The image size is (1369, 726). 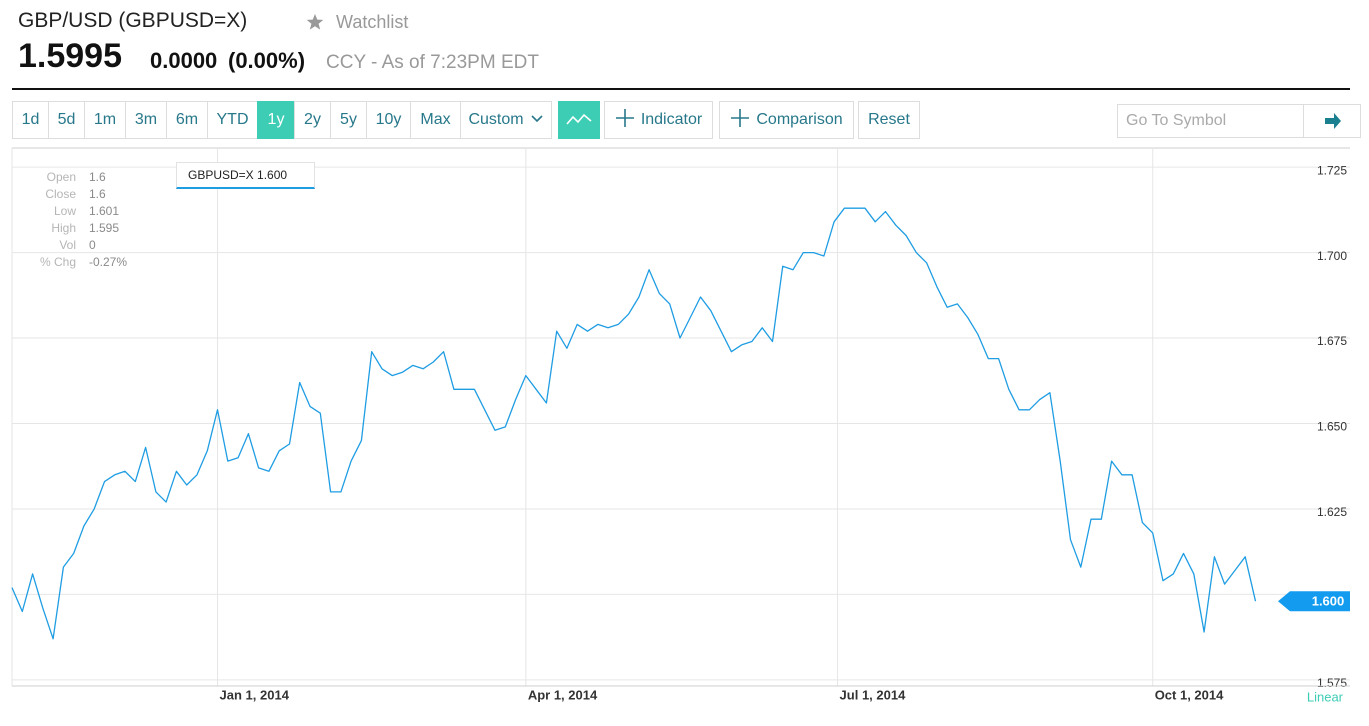 I want to click on quote-title: GBP/USD (GBPUSD=X), so click(x=133, y=20).